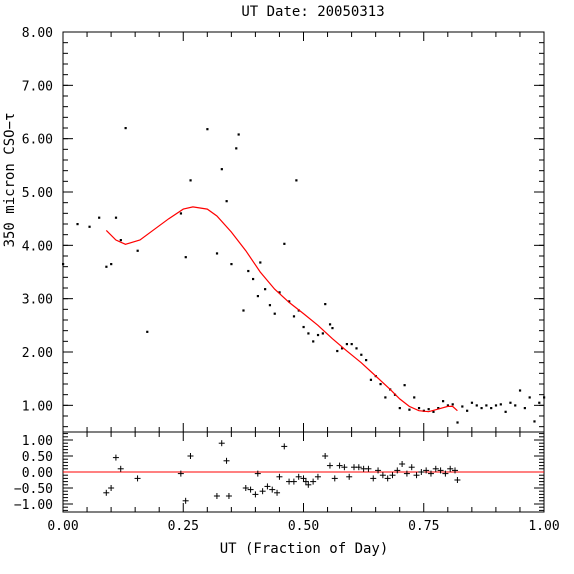 This screenshot has height=574, width=574. Describe the element at coordinates (37, 86) in the screenshot. I see `y-tick-label: 7.00` at that location.